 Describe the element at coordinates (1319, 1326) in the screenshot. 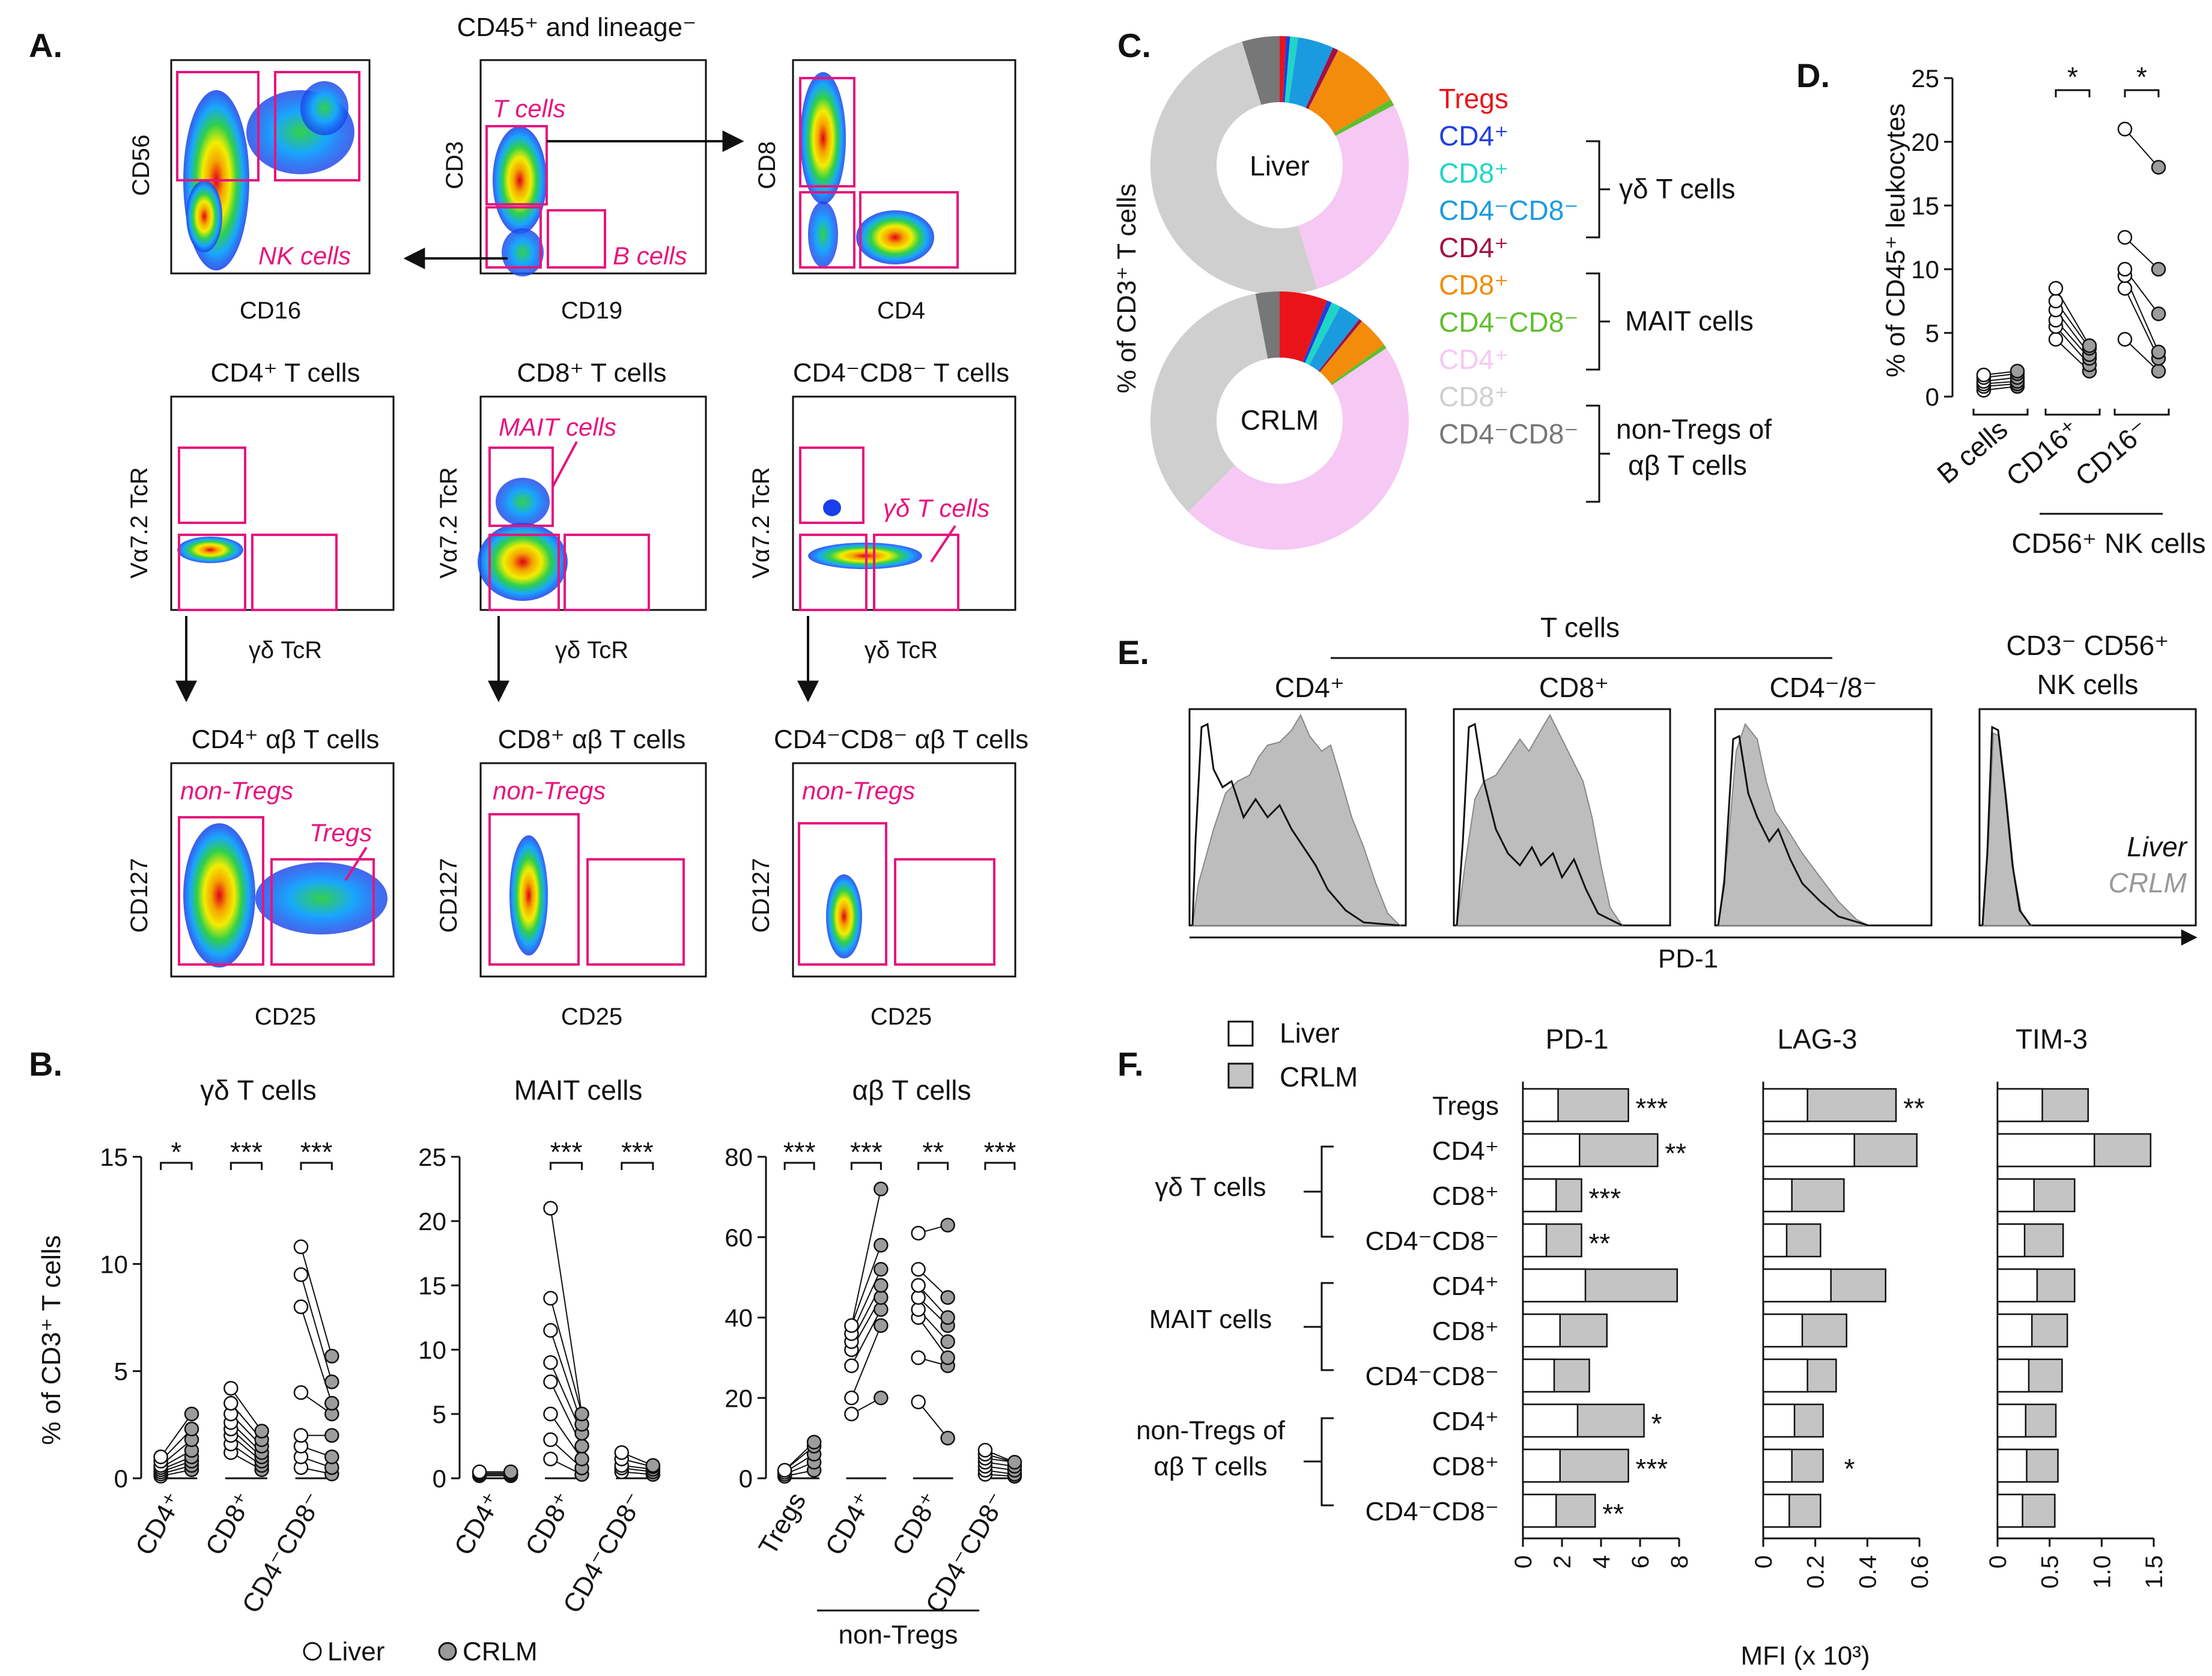

I see `f-group-brackets` at that location.